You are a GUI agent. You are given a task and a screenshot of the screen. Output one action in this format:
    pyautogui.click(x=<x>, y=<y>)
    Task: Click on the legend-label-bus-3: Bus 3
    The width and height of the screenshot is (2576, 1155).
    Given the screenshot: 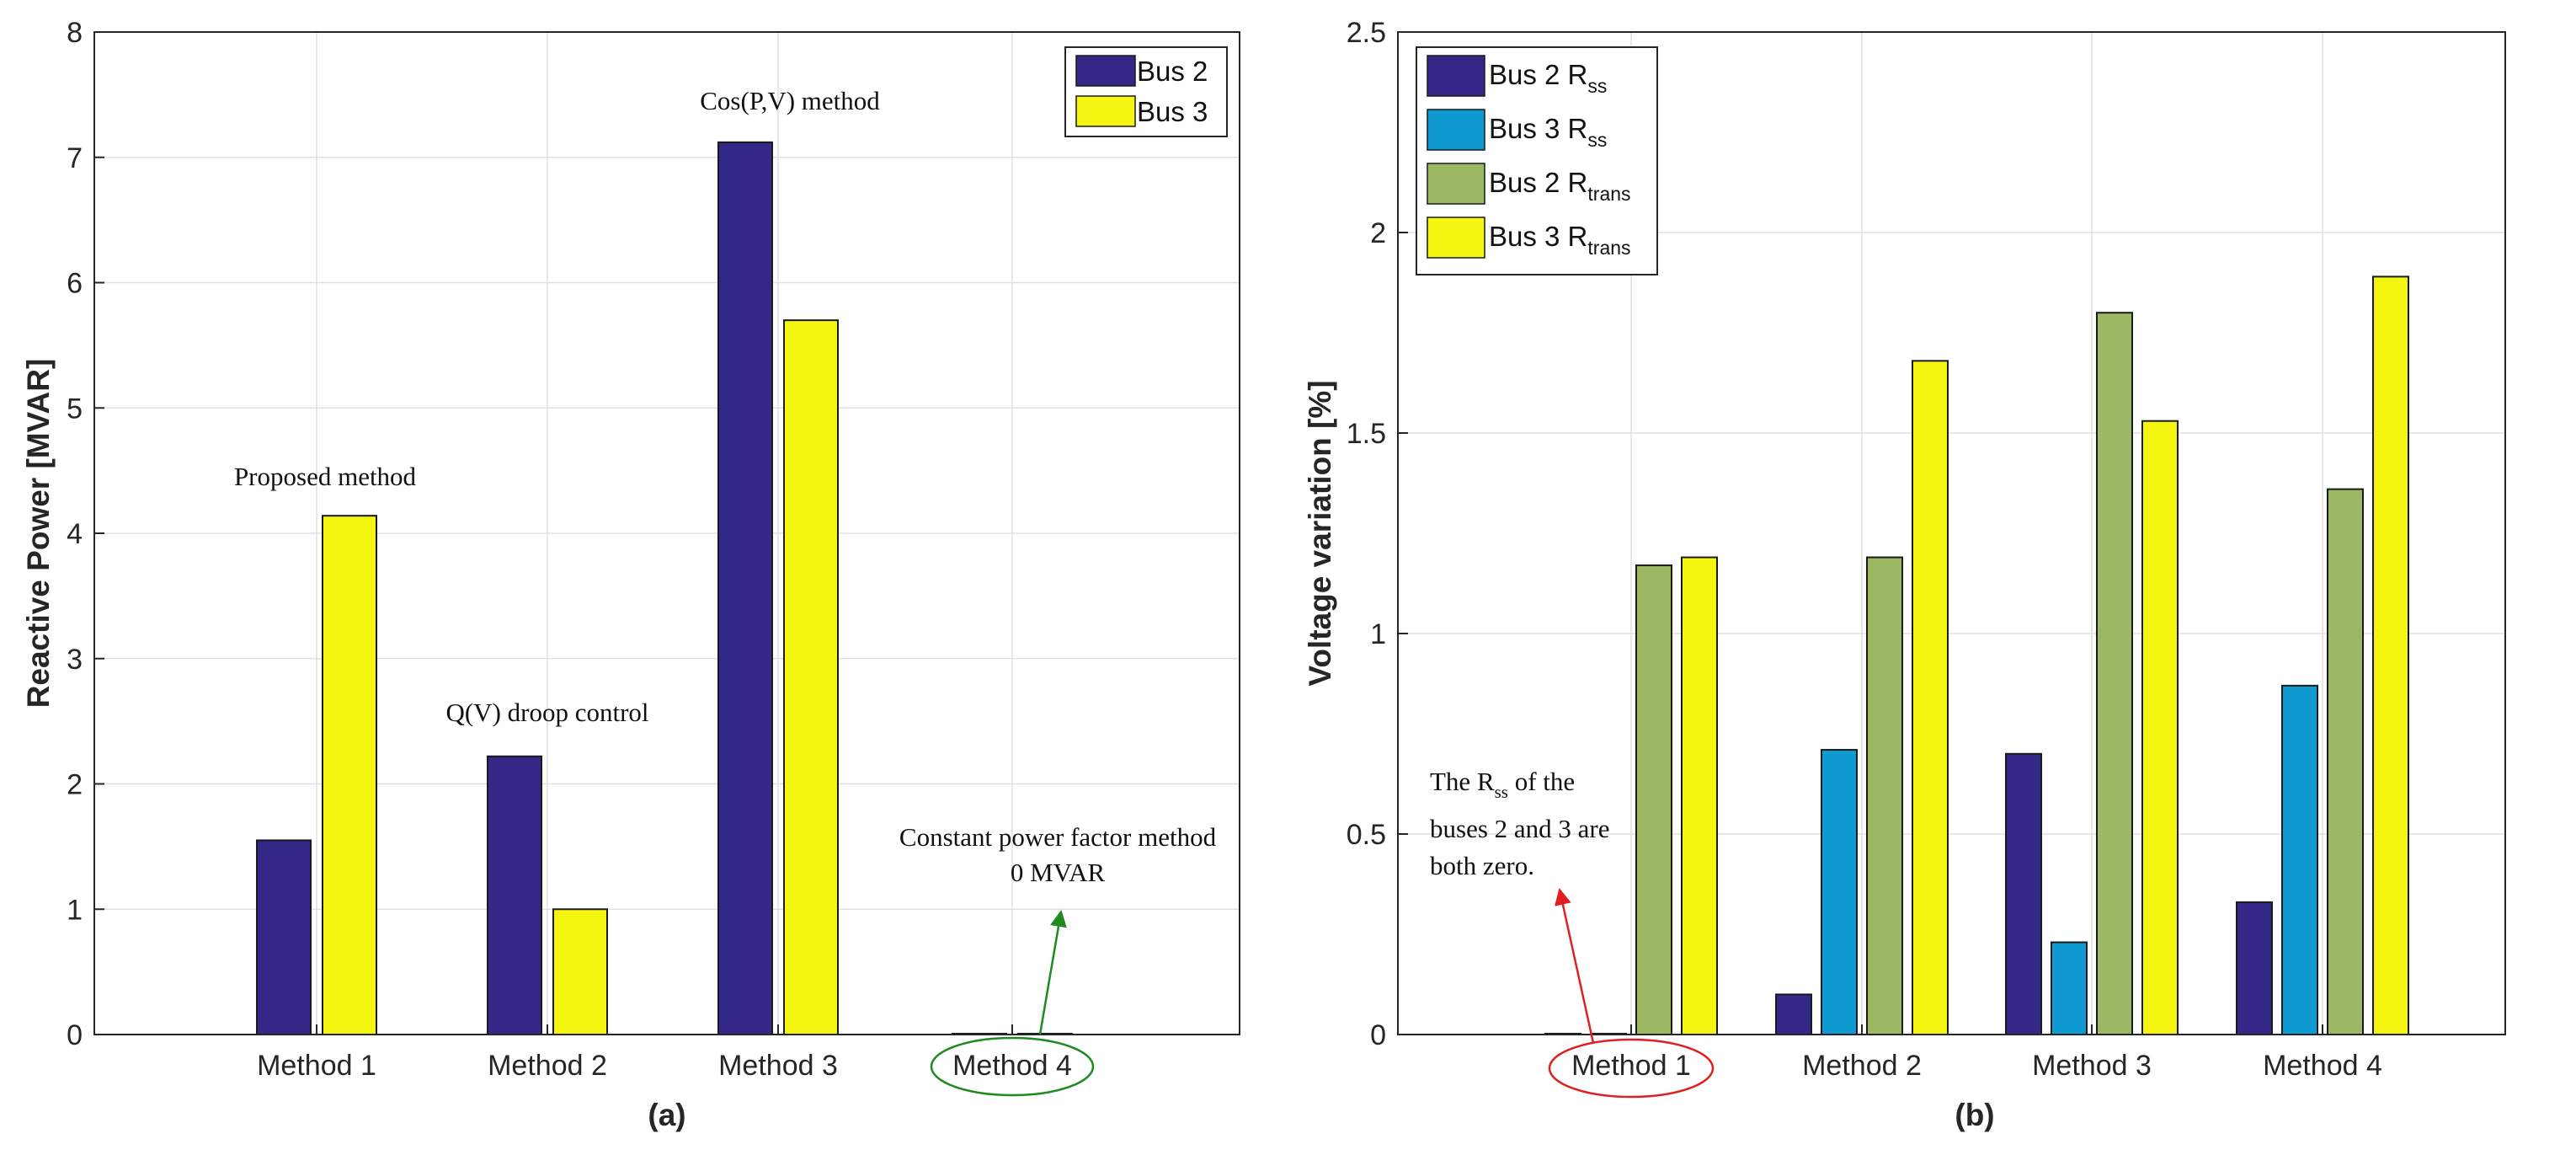 What is the action you would take?
    pyautogui.click(x=1172, y=112)
    